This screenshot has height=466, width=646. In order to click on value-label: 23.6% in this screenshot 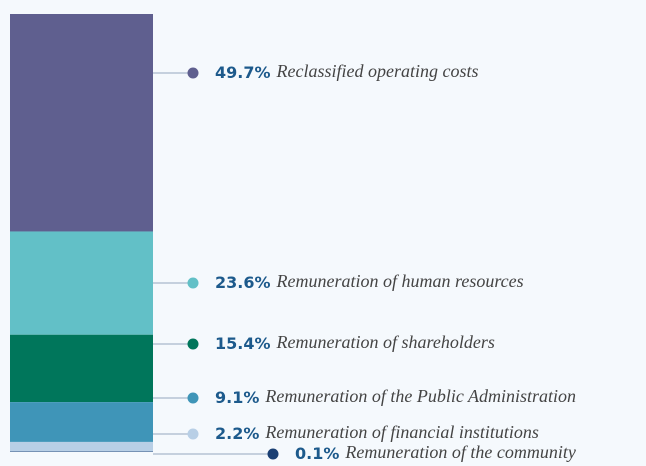, I will do `click(243, 282)`.